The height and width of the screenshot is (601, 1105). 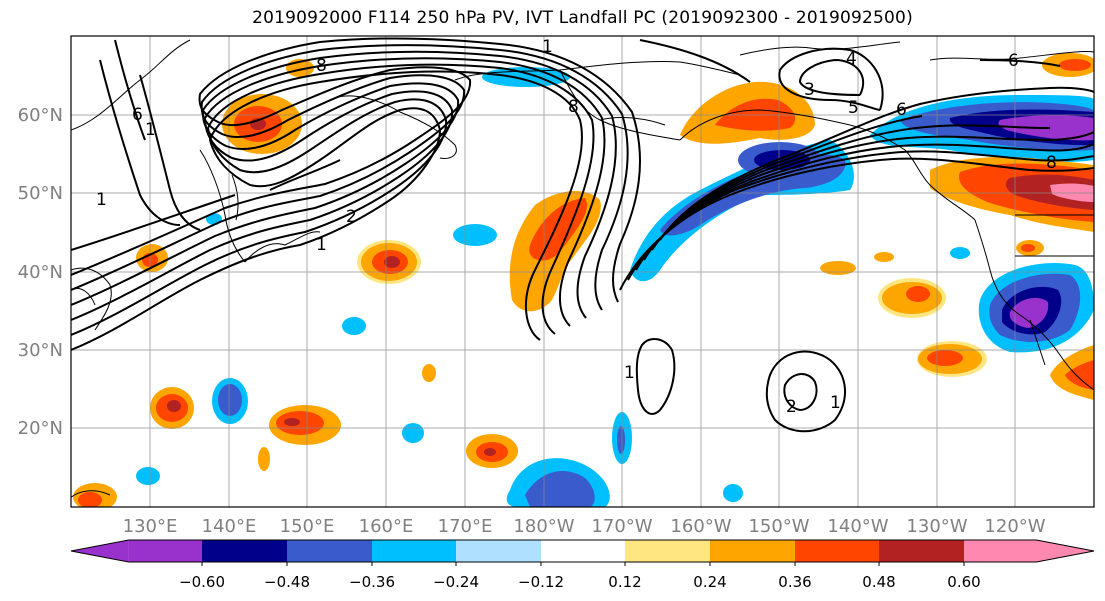 I want to click on colorbar-tick: 0.60, so click(x=963, y=582).